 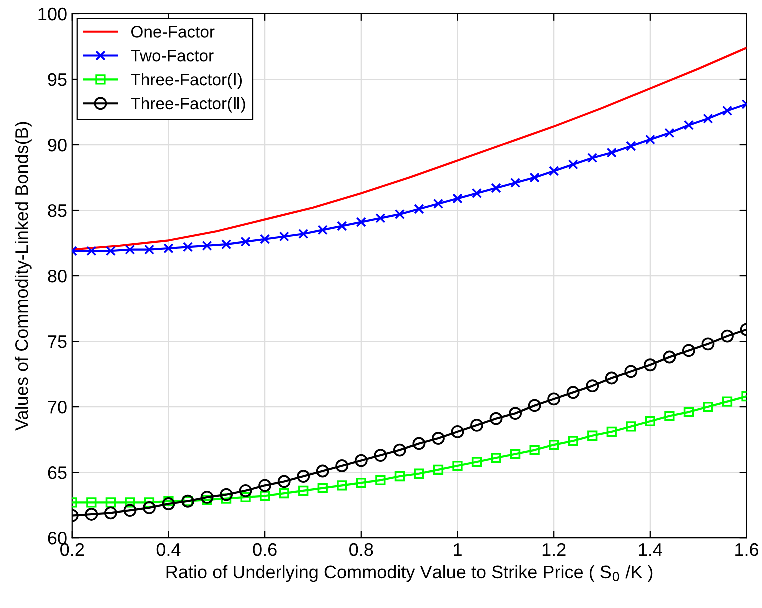 I want to click on x-tick-label: 0.4, so click(x=168, y=549).